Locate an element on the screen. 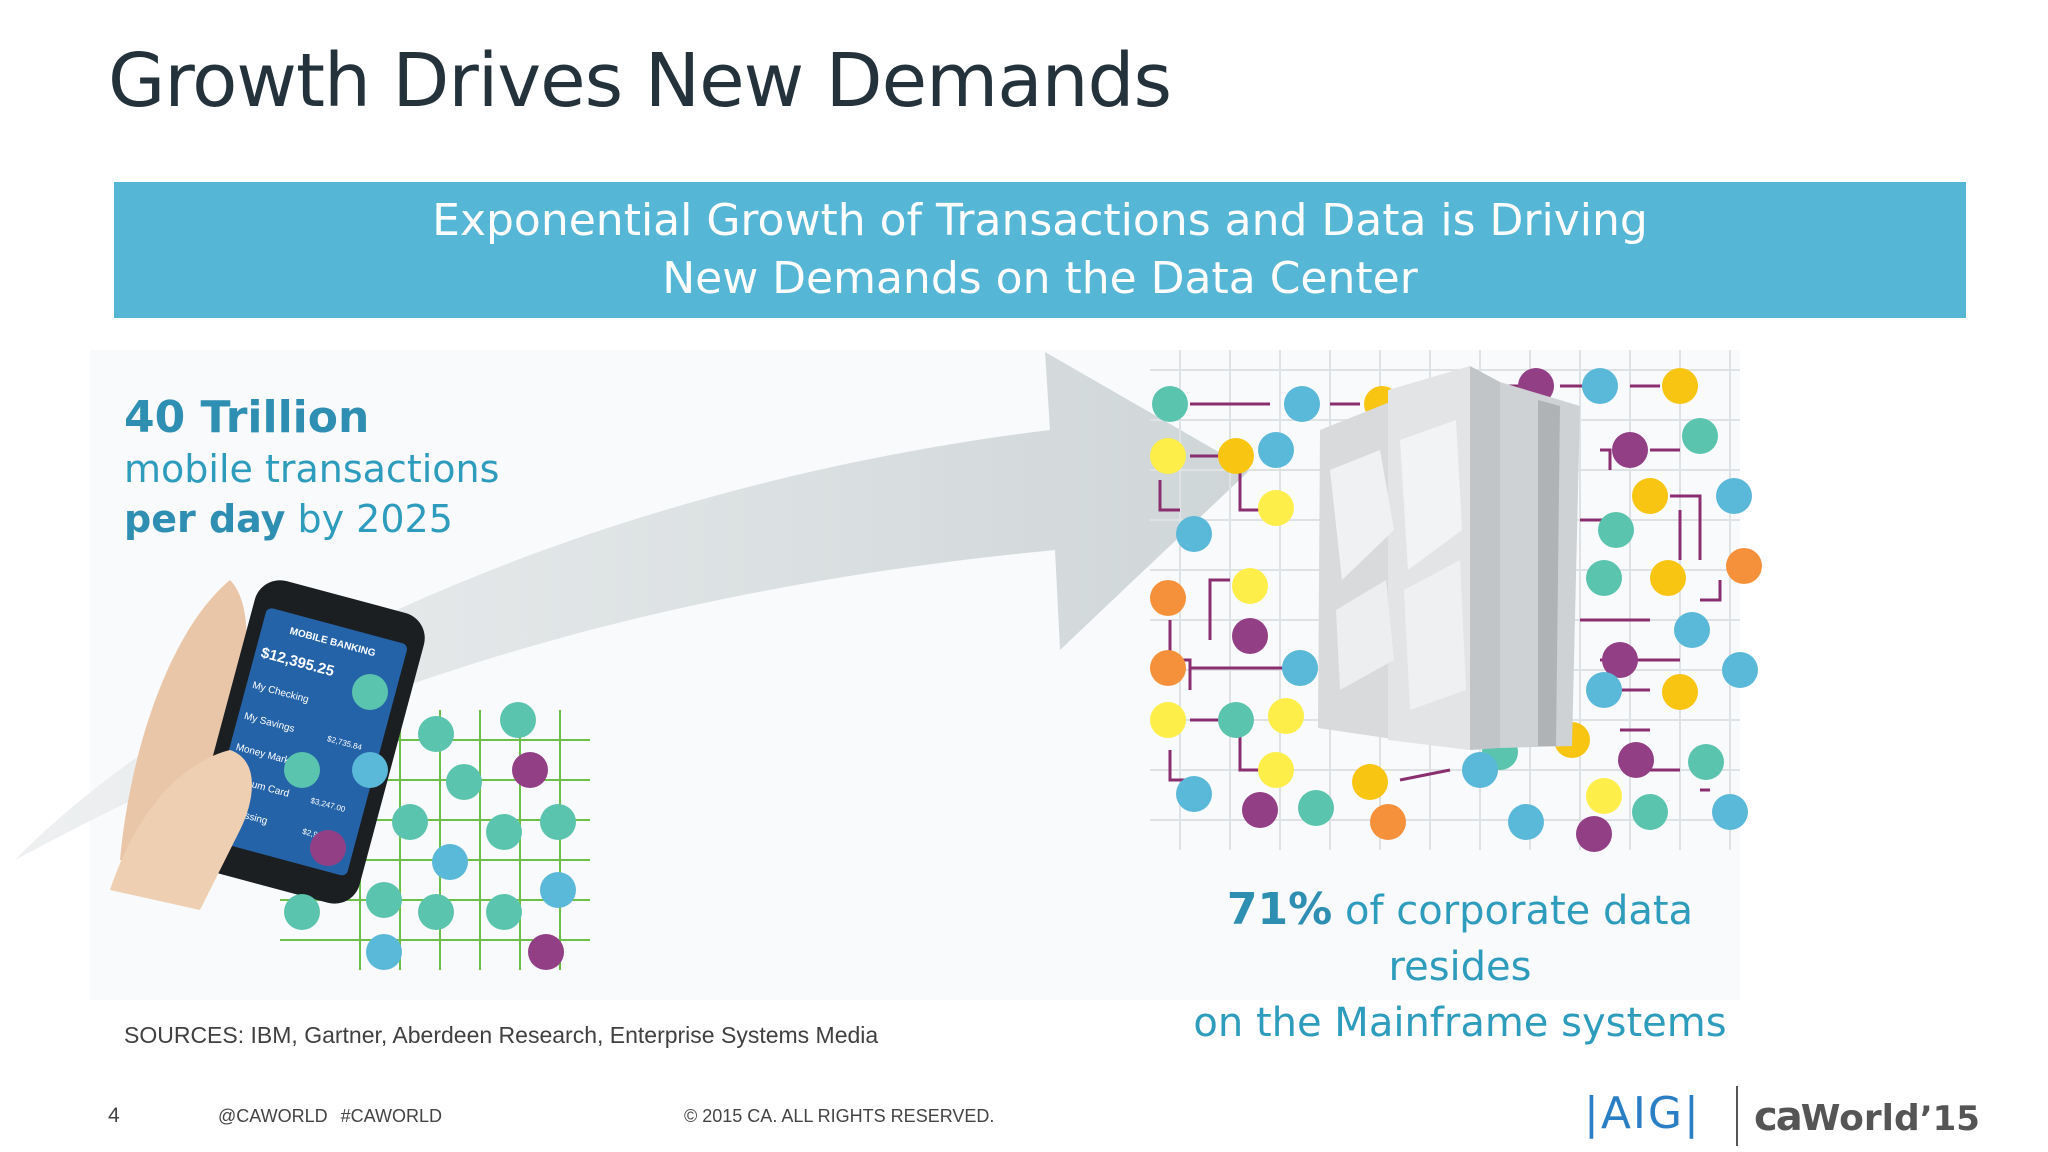 Image resolution: width=2048 pixels, height=1152 pixels. stat-left-line3: per day by 2025 is located at coordinates (311, 519).